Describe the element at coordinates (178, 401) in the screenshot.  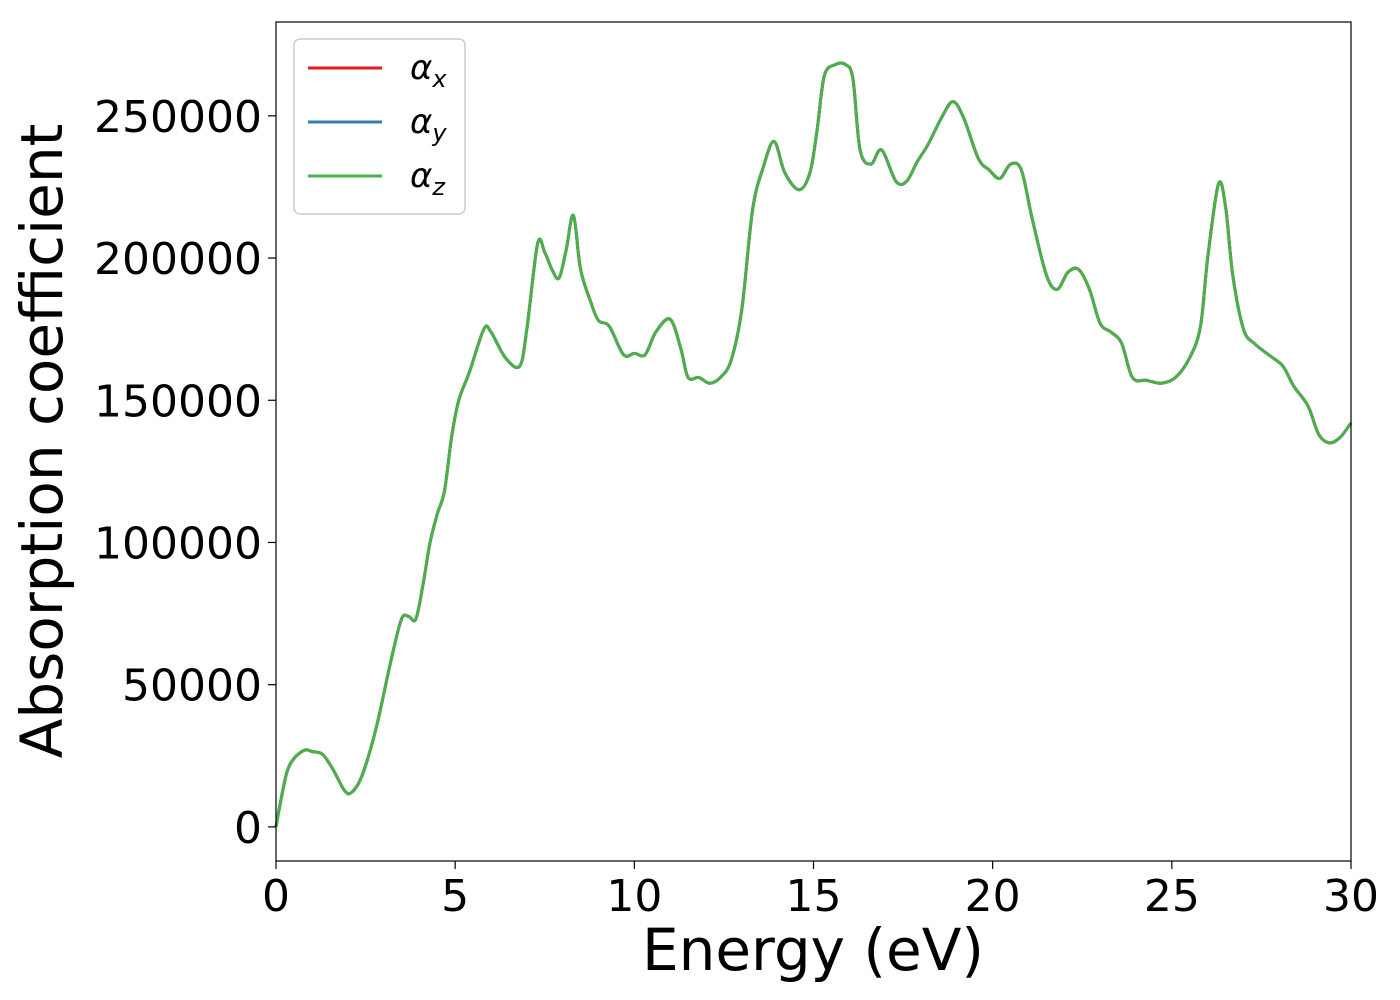
I see `y-tick-label: 150000` at that location.